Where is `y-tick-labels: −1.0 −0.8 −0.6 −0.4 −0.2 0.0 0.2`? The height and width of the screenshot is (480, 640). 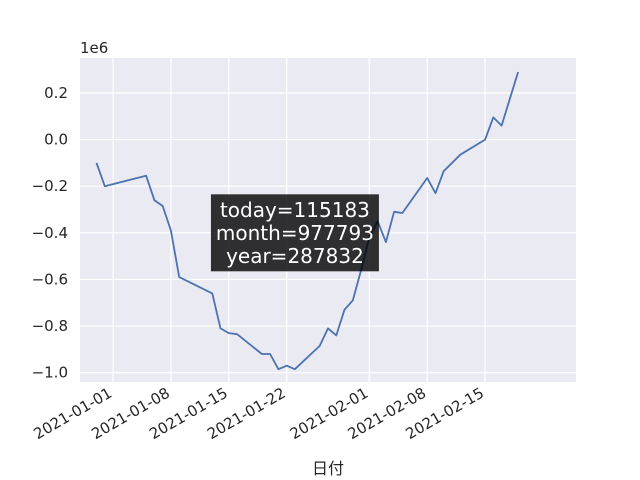 y-tick-labels: −1.0 −0.8 −0.6 −0.4 −0.2 0.0 0.2 is located at coordinates (50, 233).